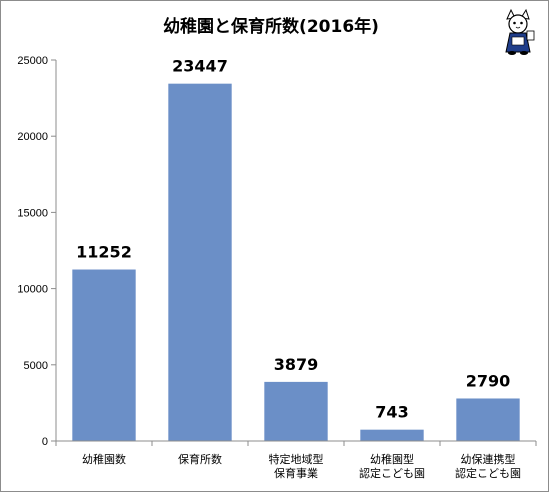 Image resolution: width=551 pixels, height=494 pixels. Describe the element at coordinates (200, 66) in the screenshot. I see `data-label: 23447` at that location.